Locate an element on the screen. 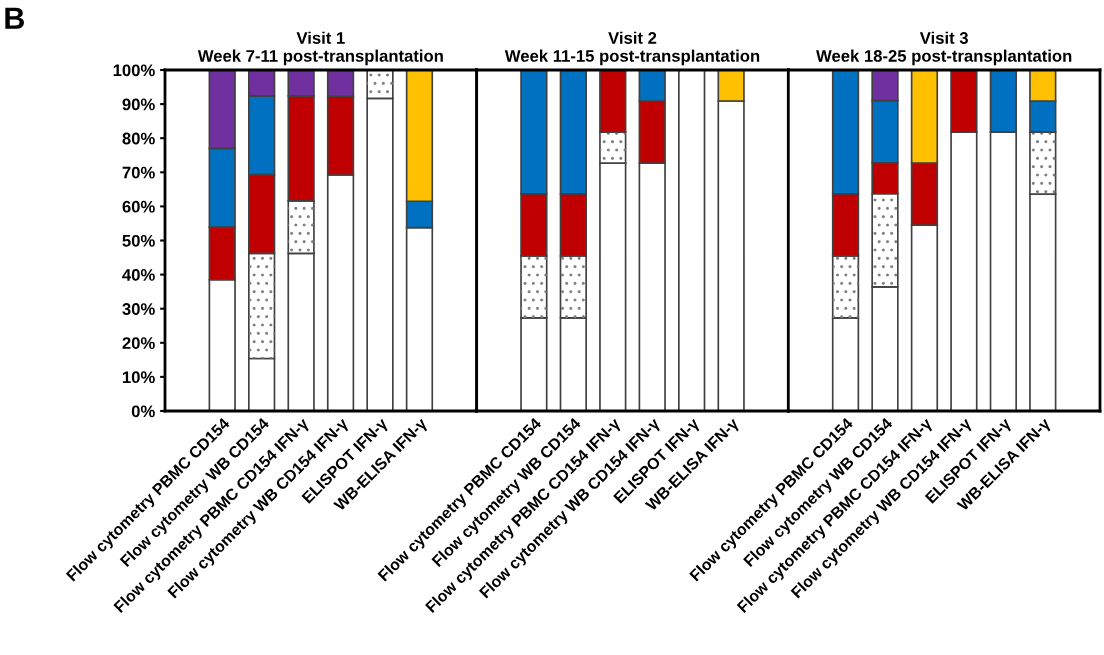 The image size is (1104, 655). text: B is located at coordinates (14, 18).